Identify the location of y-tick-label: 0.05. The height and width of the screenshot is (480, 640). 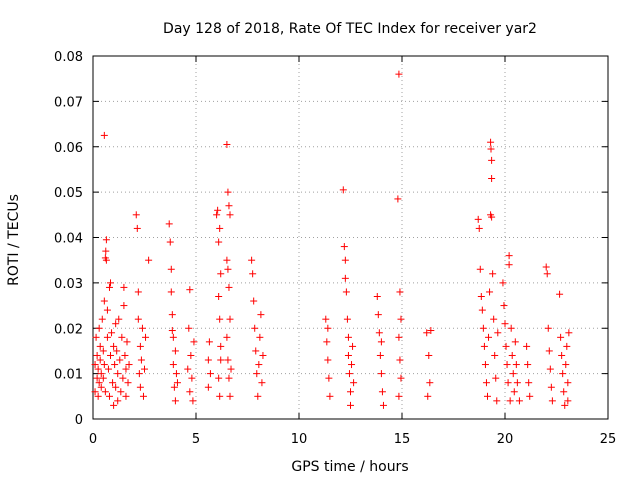
(68, 193).